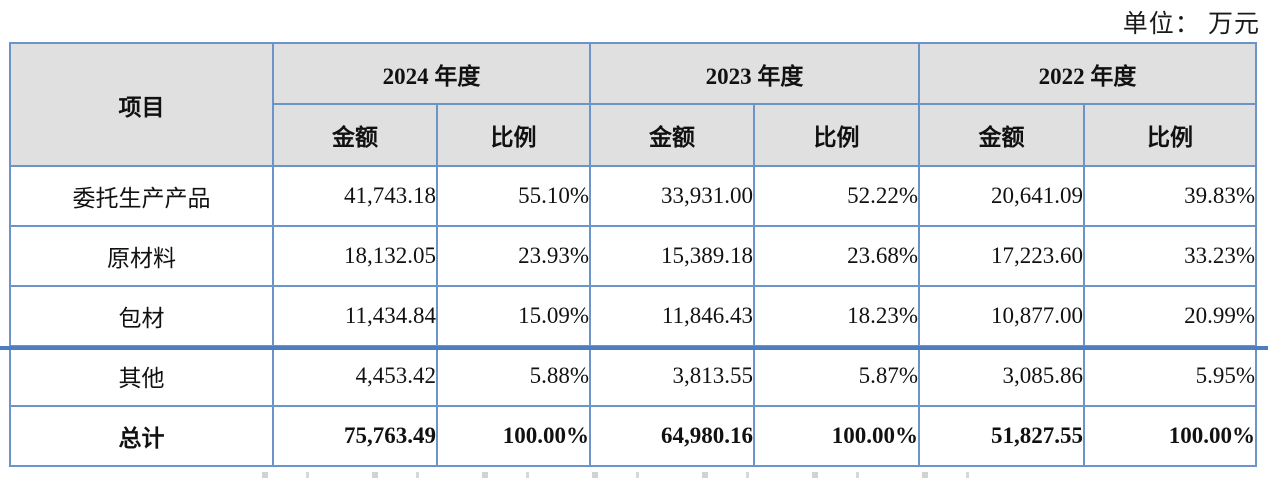 The height and width of the screenshot is (480, 1268). Describe the element at coordinates (513, 376) in the screenshot. I see `cell-ratio-2024: 5.88%` at that location.